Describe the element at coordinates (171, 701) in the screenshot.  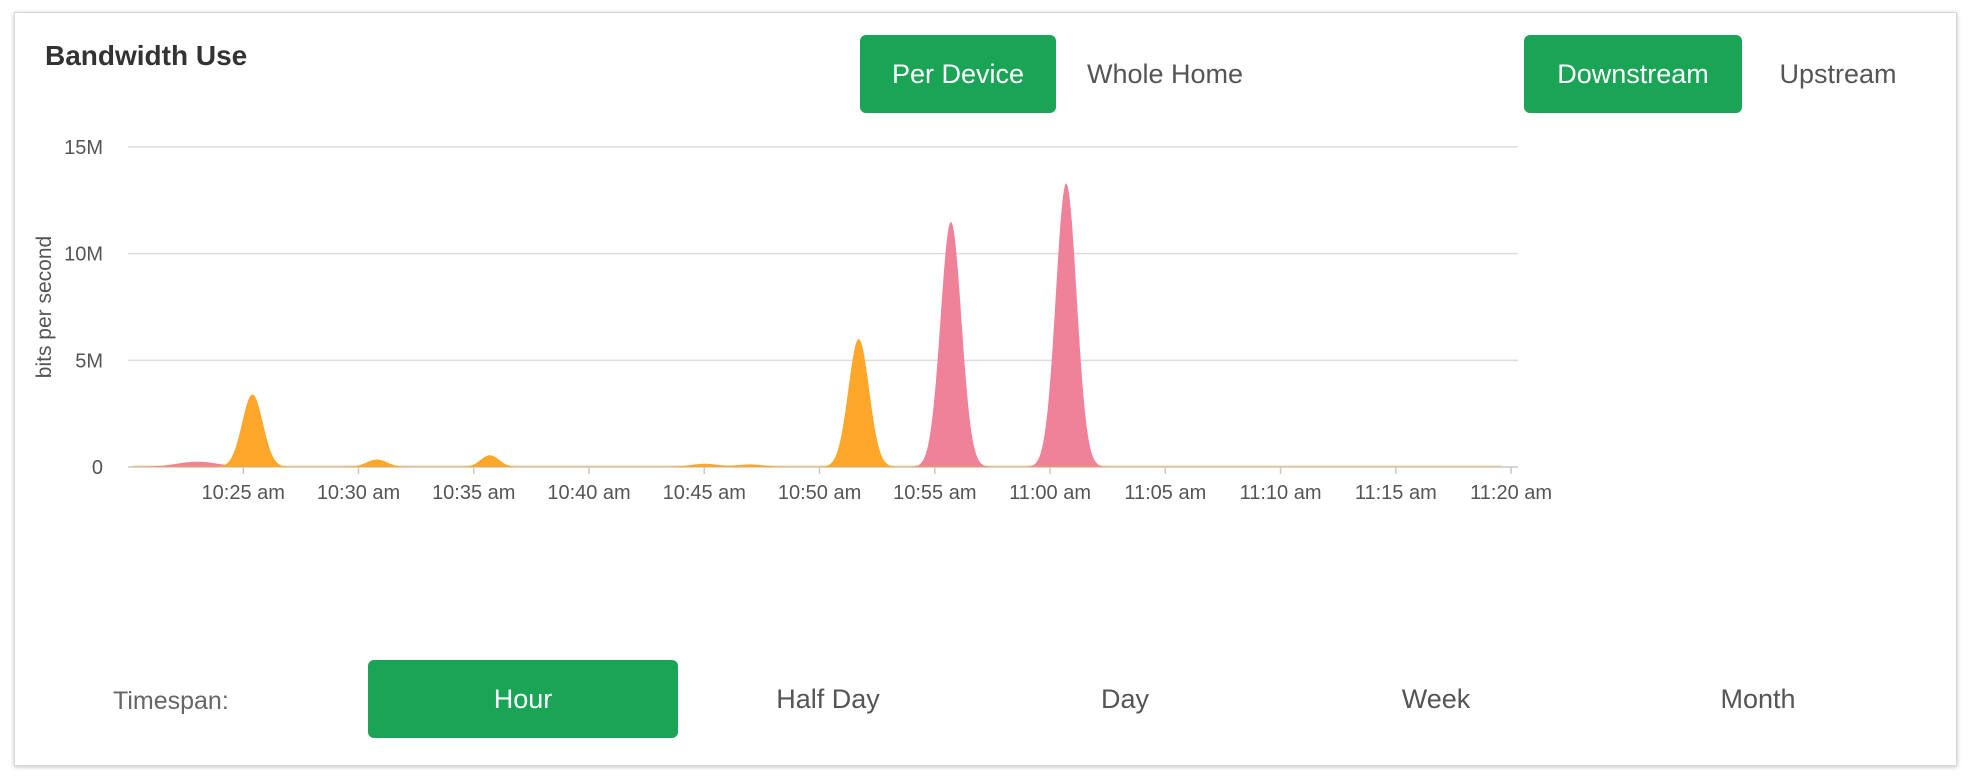
I see `timespan-label: Timespan:` at that location.